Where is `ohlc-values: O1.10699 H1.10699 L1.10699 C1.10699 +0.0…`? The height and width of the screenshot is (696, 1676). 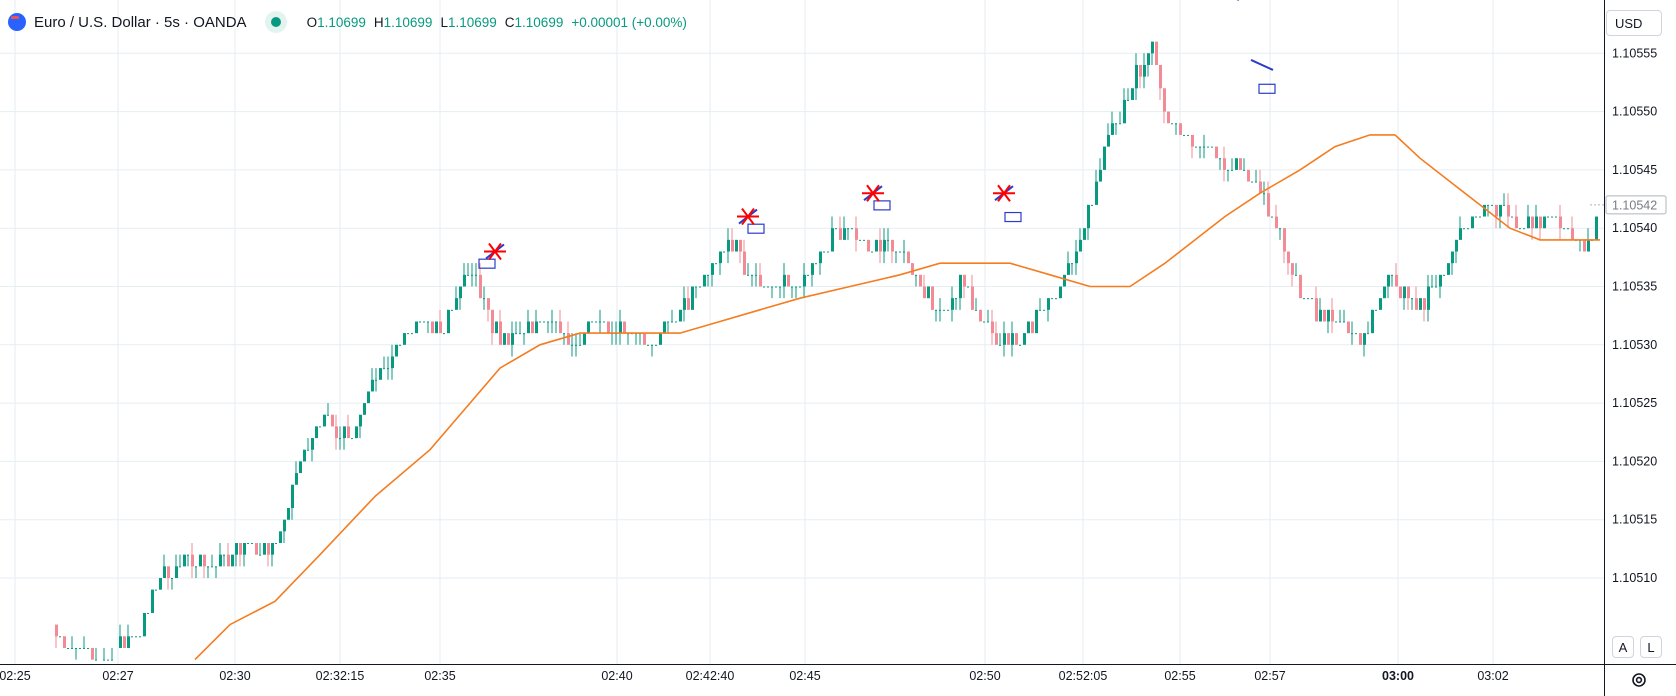 ohlc-values: O1.10699 H1.10699 L1.10699 C1.10699 +0.0… is located at coordinates (497, 22).